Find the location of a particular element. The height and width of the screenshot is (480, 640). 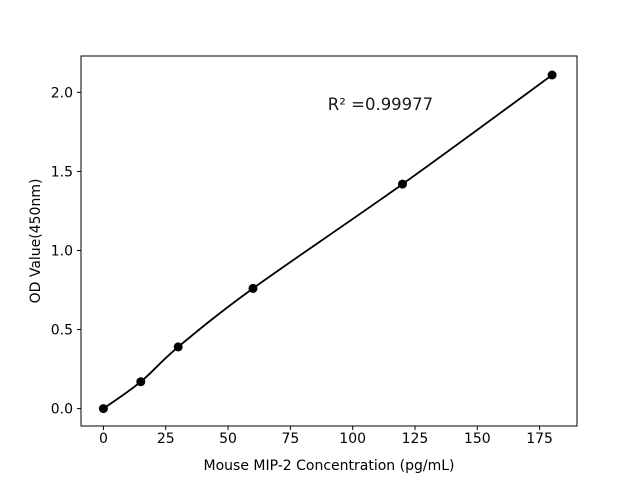

x-tick-label: 0 is located at coordinates (103, 439).